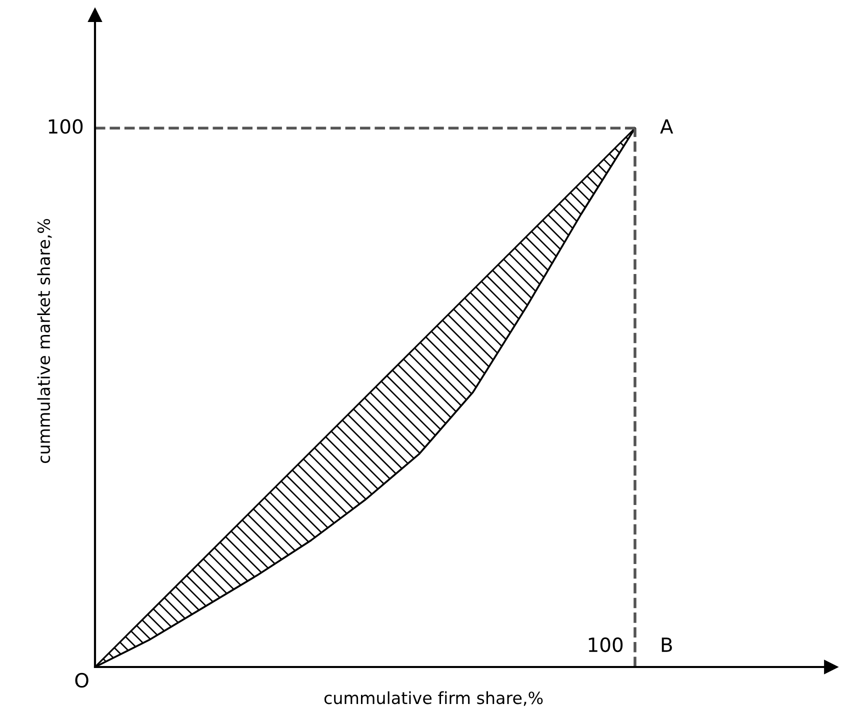 The height and width of the screenshot is (718, 842). What do you see at coordinates (44, 341) in the screenshot?
I see `y-axis-title: cummulative market share,%` at bounding box center [44, 341].